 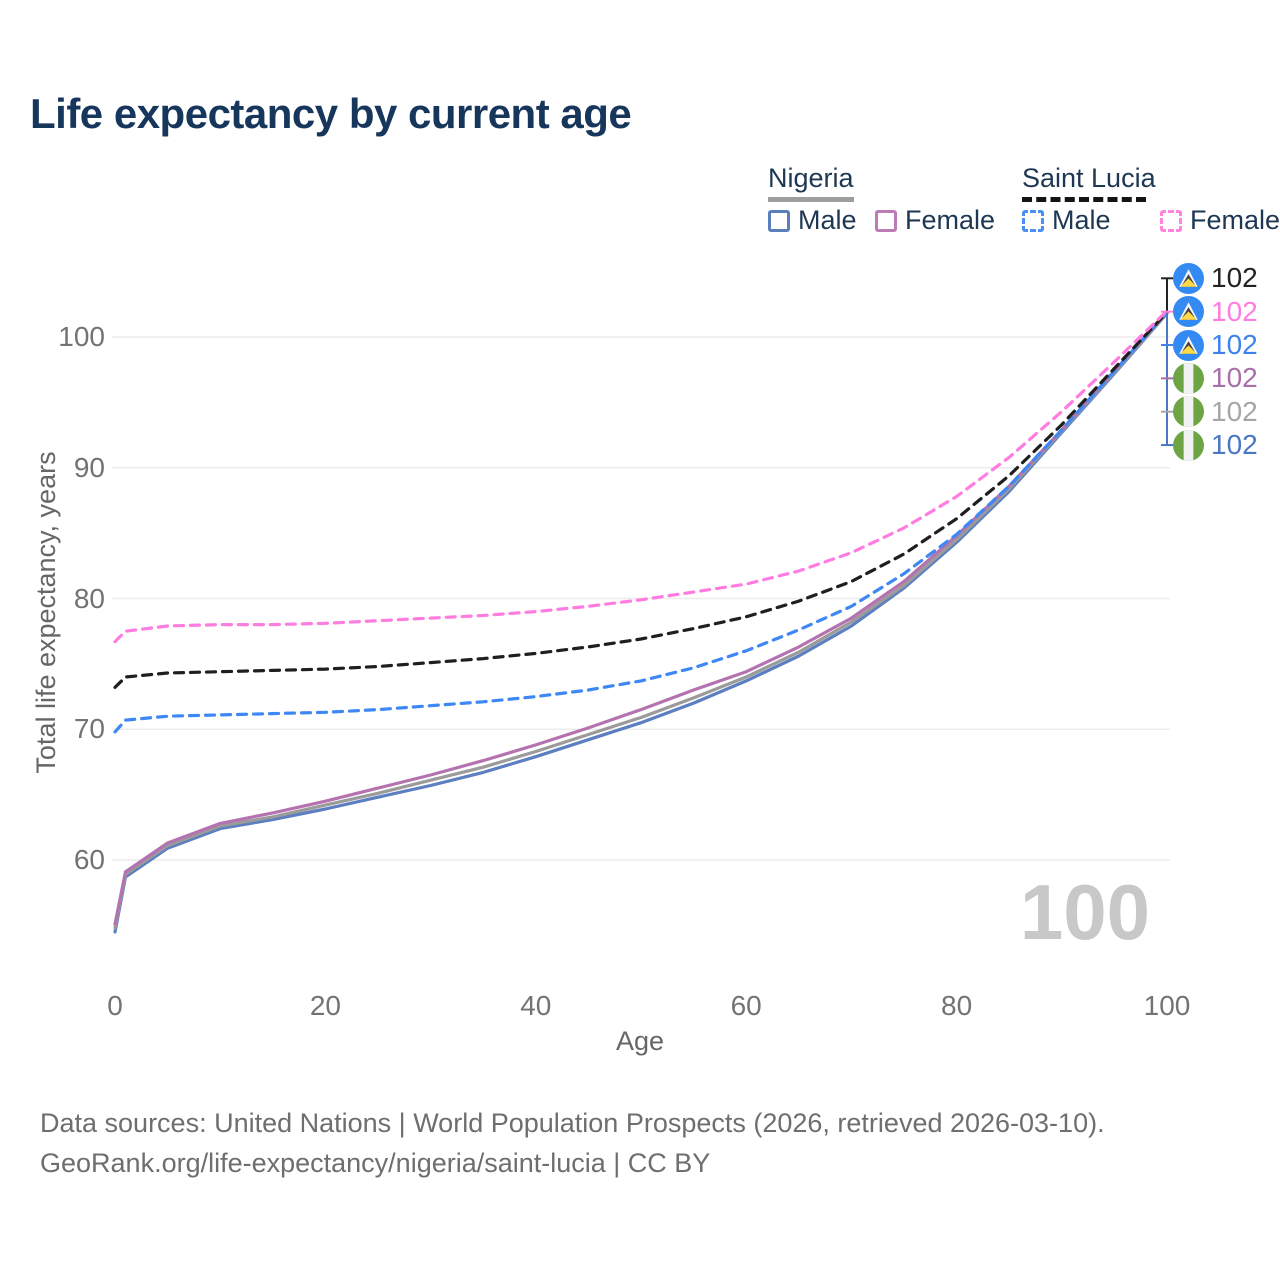 I want to click on legend-nigeria-line-sample, so click(x=811, y=199).